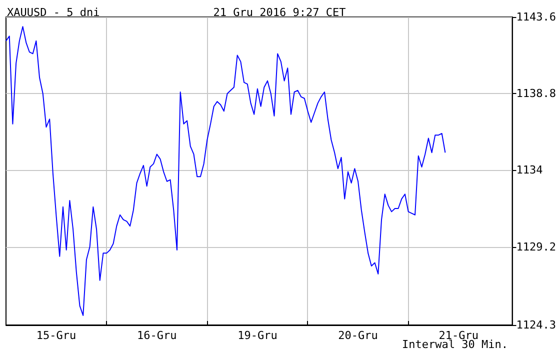 This screenshot has height=356, width=559. Describe the element at coordinates (53, 12) in the screenshot. I see `chart-title: XAUUSD - 5 dni` at that location.